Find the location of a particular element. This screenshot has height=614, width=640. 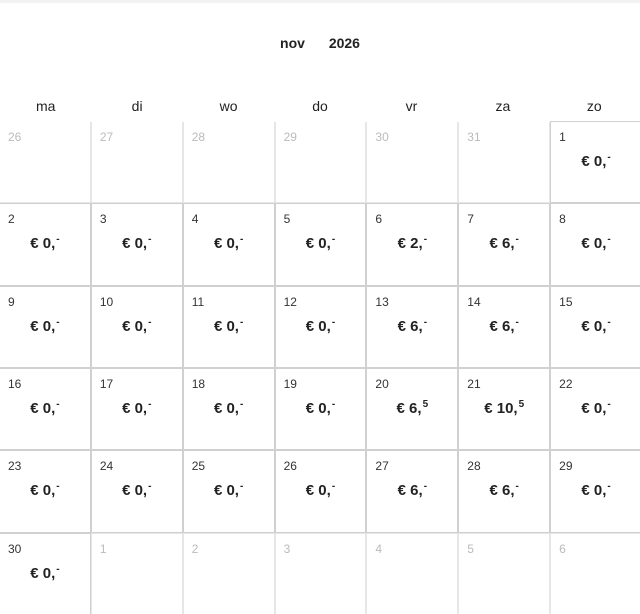

weekday-fri: vr is located at coordinates (411, 106).